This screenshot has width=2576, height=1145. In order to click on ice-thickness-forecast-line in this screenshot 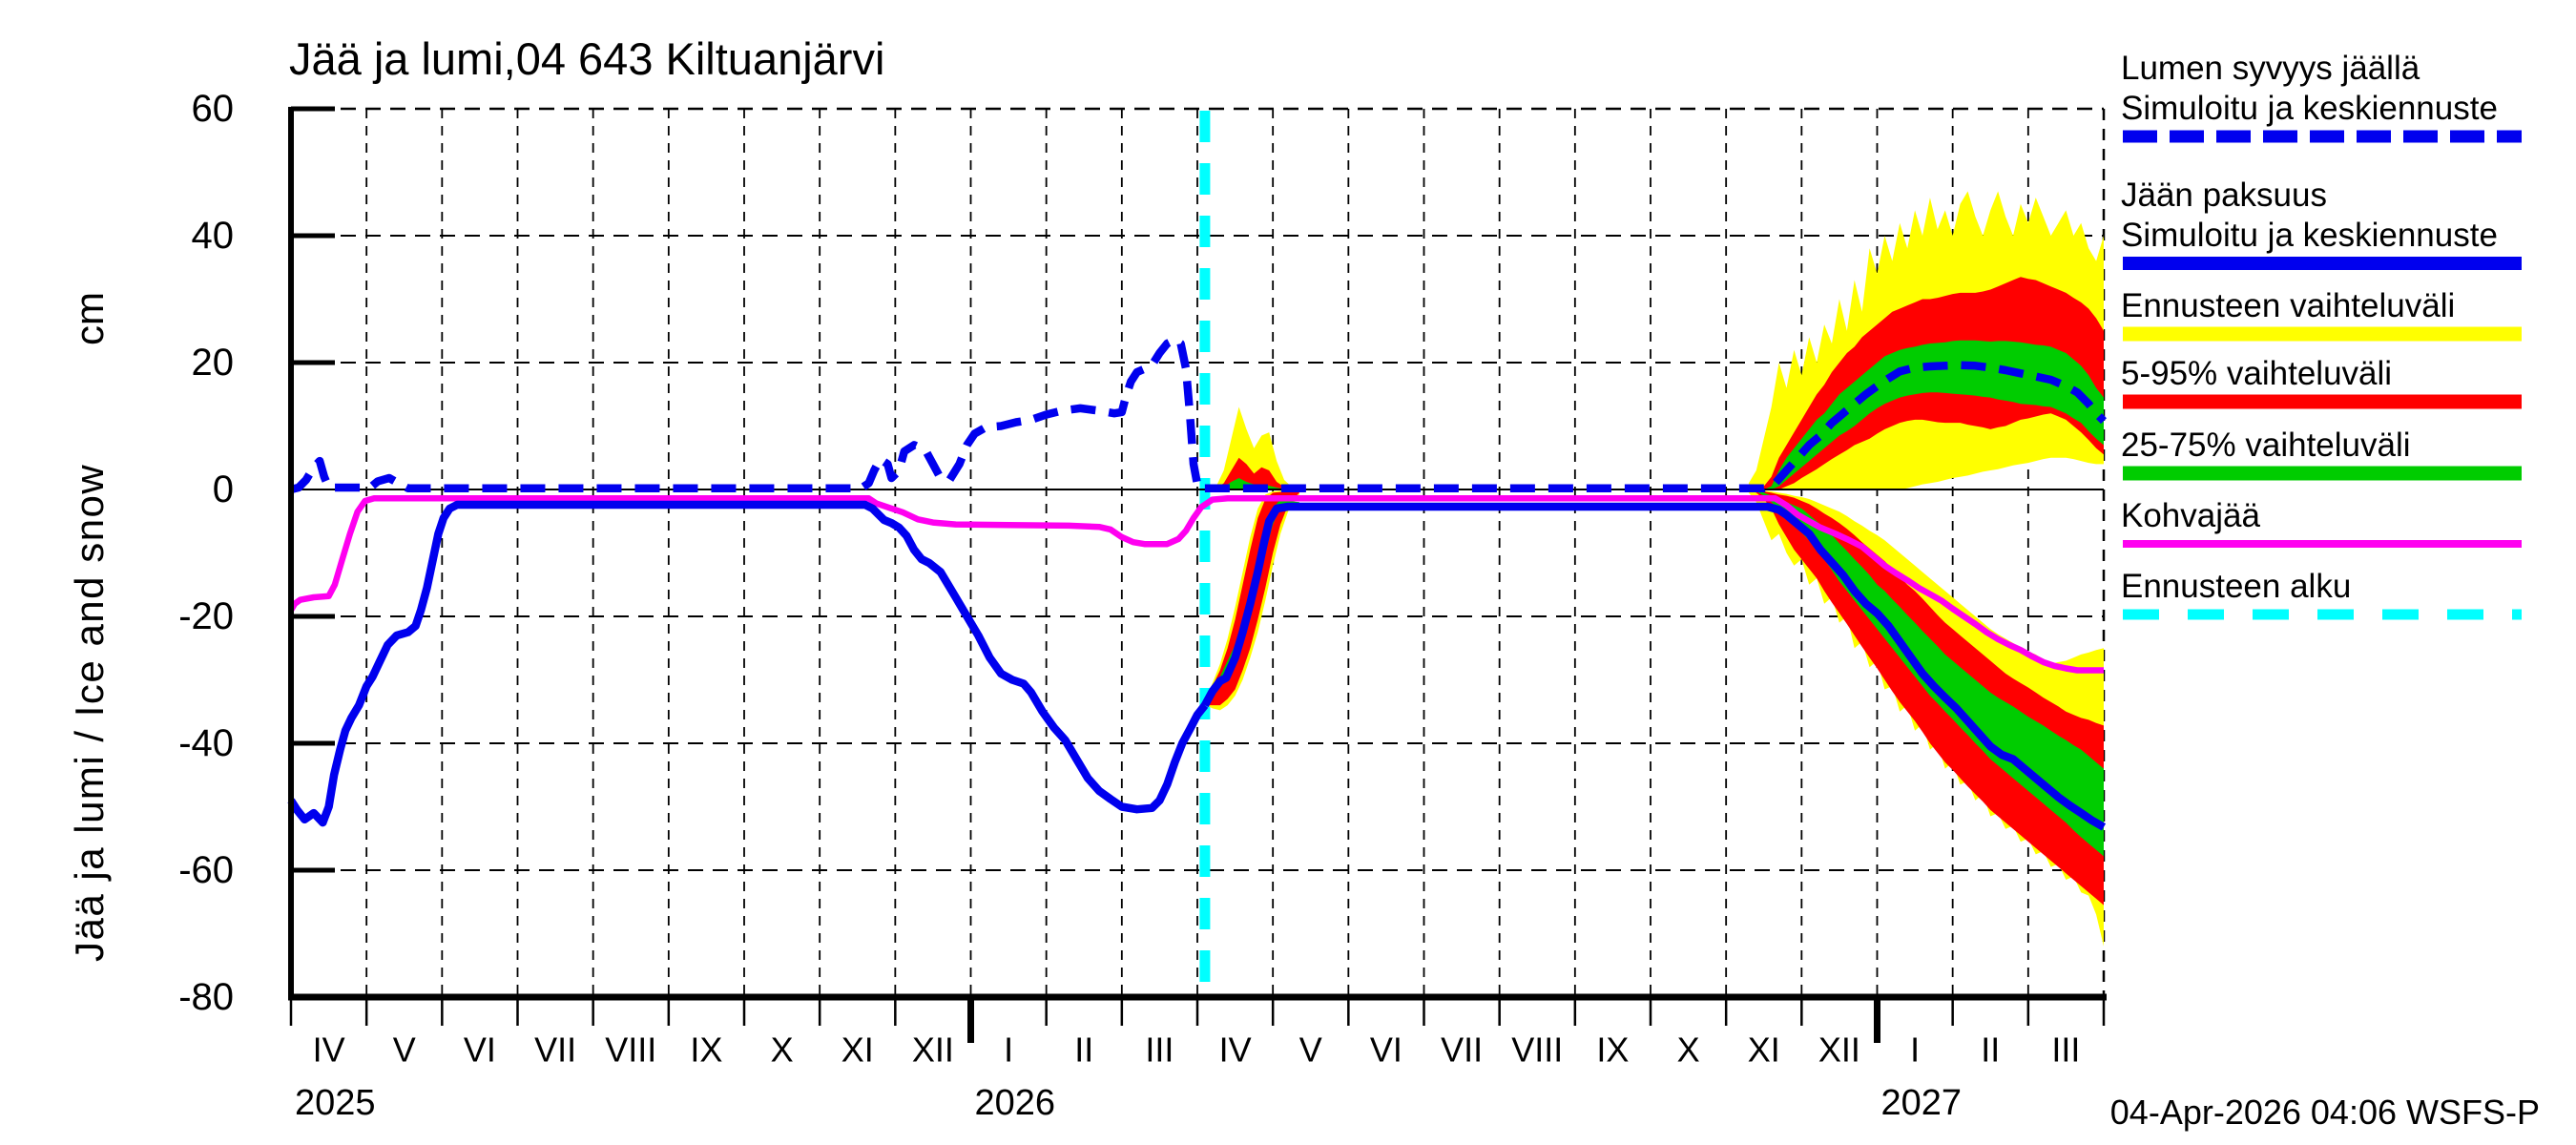, I will do `click(1654, 667)`.